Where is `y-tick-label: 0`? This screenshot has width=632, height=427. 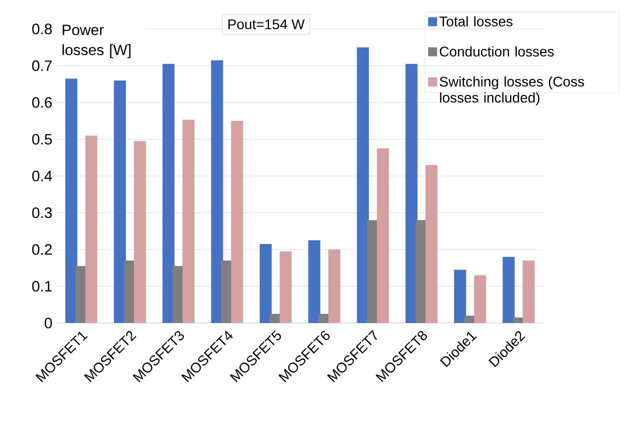 y-tick-label: 0 is located at coordinates (48, 323).